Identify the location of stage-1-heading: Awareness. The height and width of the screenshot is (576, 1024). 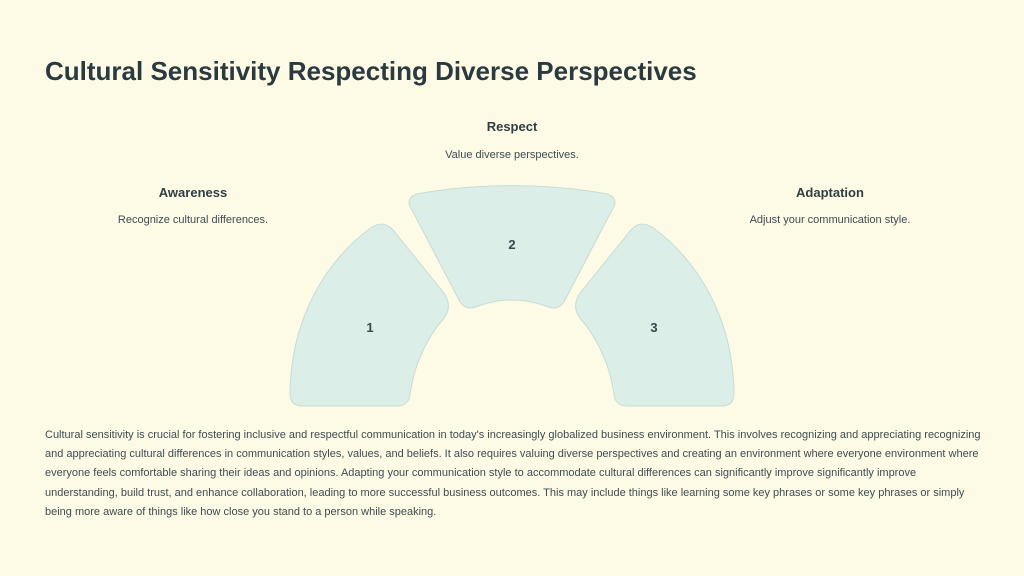
(193, 192).